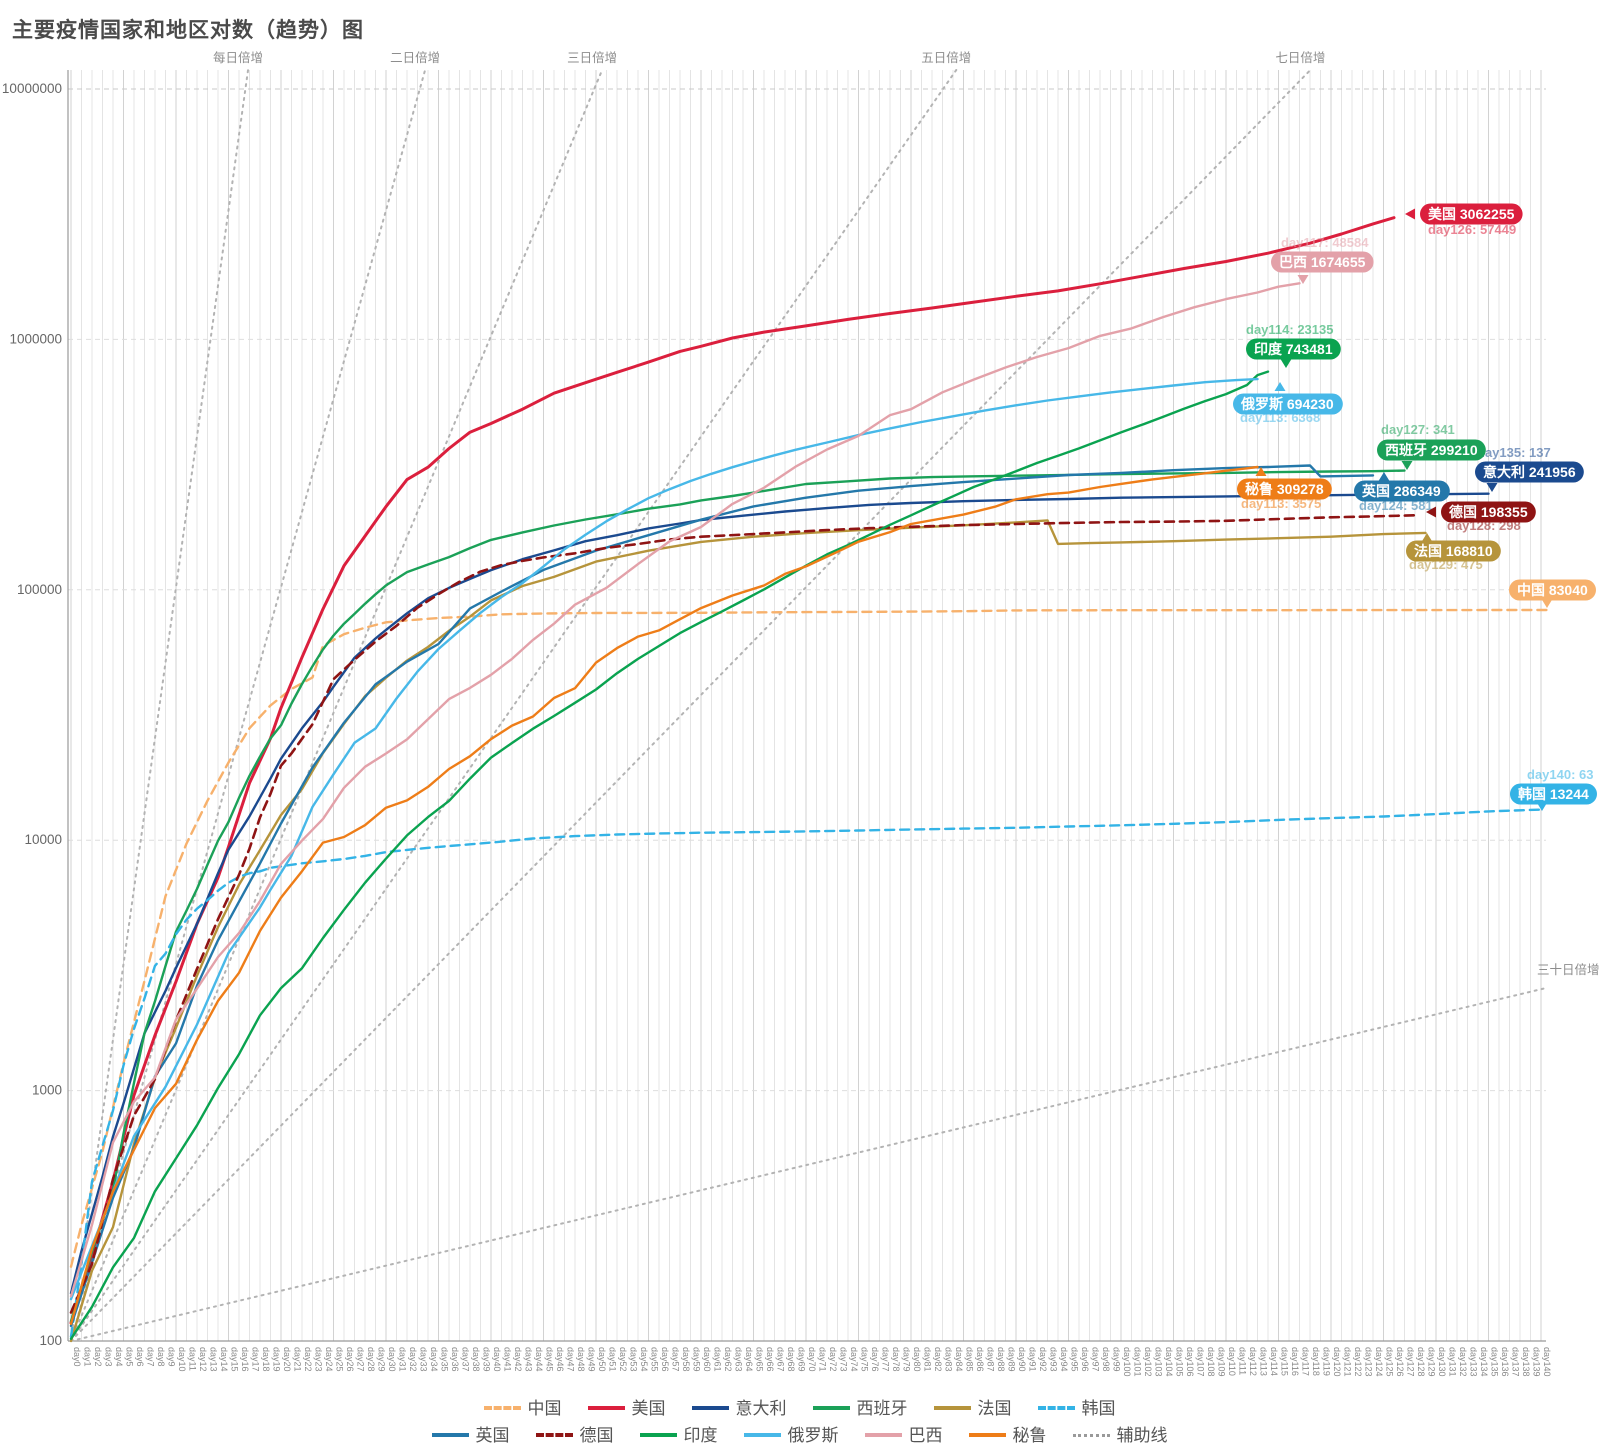 This screenshot has width=1599, height=1453. What do you see at coordinates (762, 1435) in the screenshot?
I see `legend-swatch-russia` at bounding box center [762, 1435].